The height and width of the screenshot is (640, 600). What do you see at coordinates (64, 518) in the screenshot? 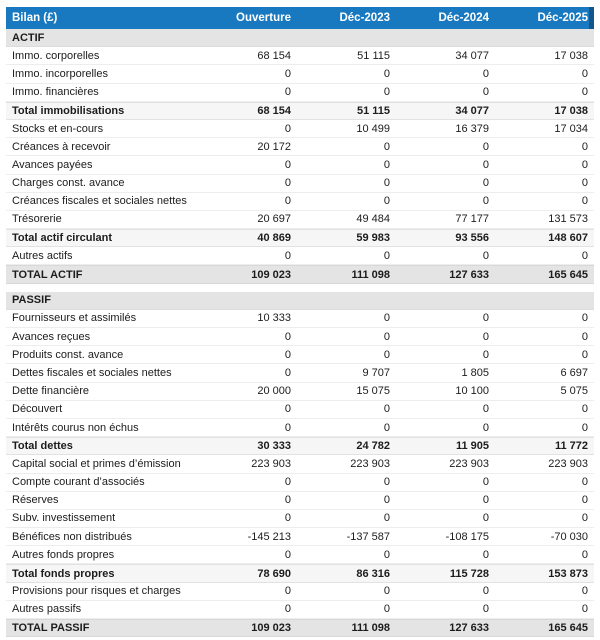
I see `row-label: Subv. investissement` at bounding box center [64, 518].